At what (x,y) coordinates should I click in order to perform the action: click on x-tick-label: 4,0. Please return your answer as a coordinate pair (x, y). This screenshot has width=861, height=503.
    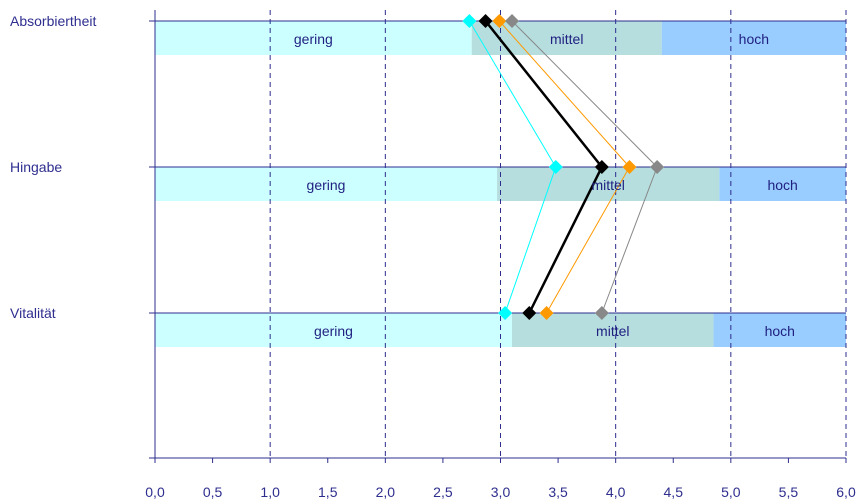
    Looking at the image, I should click on (616, 492).